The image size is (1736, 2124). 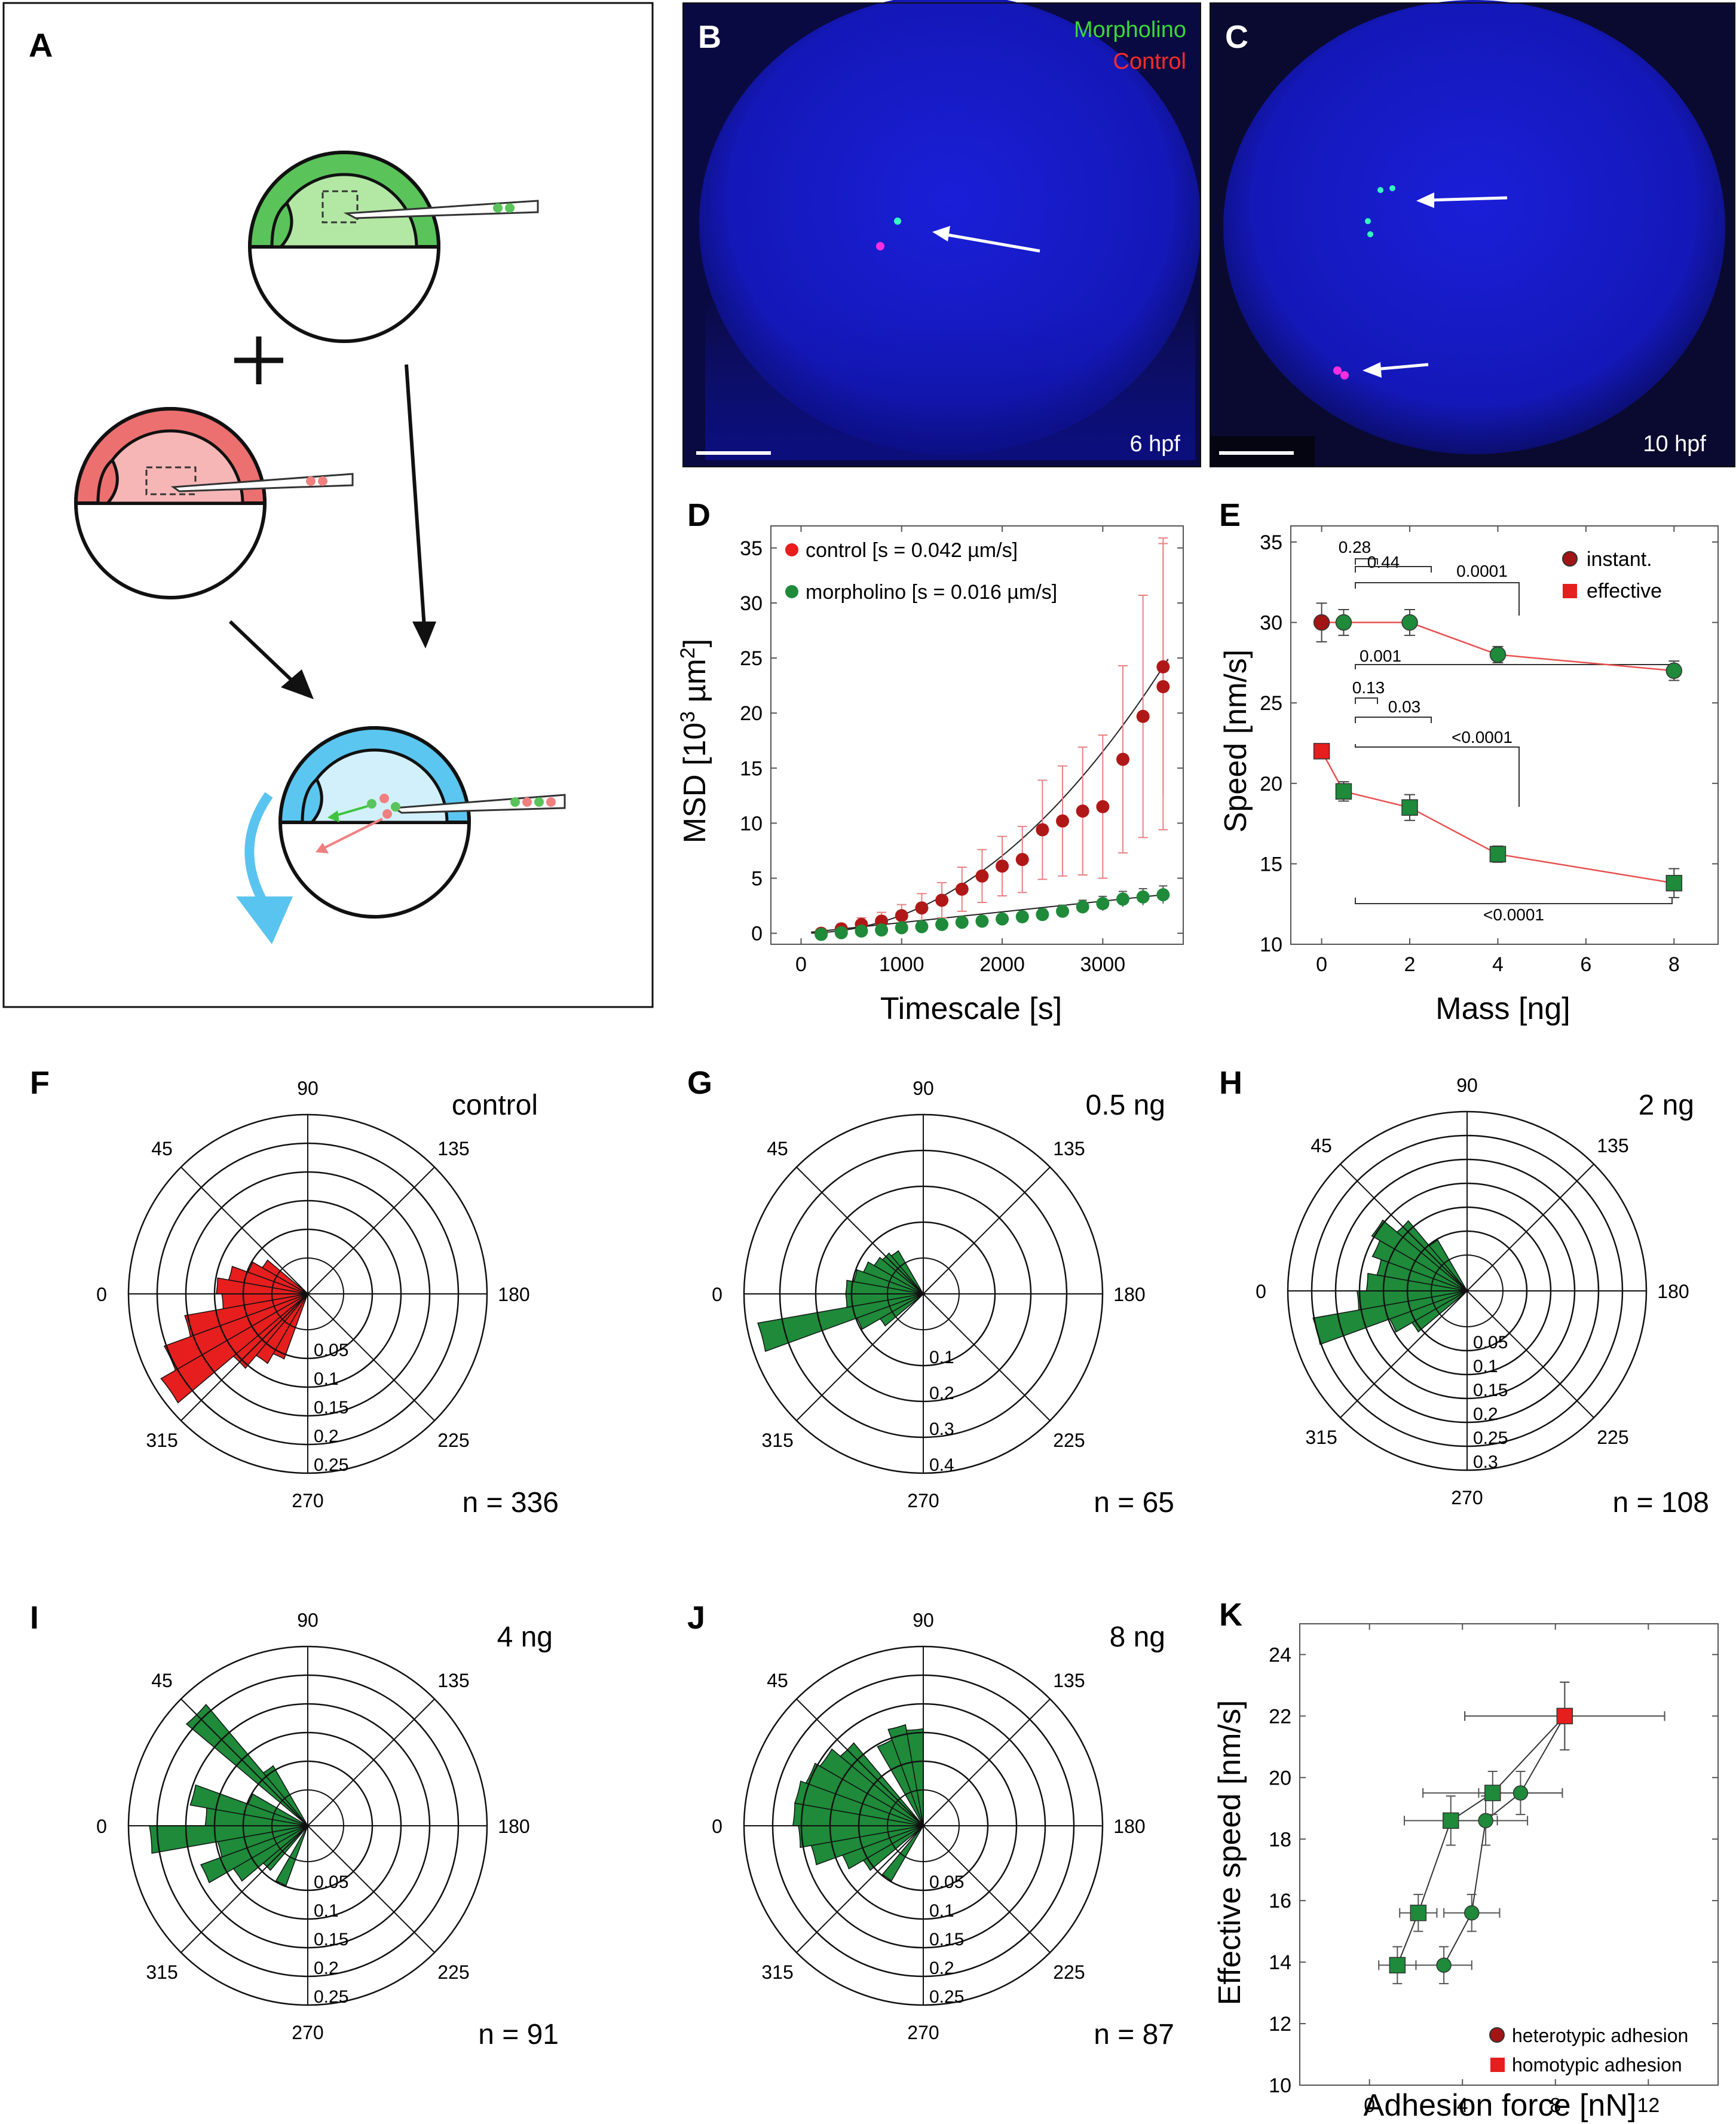 I want to click on rose-ring-label: 0.3, so click(x=1485, y=1462).